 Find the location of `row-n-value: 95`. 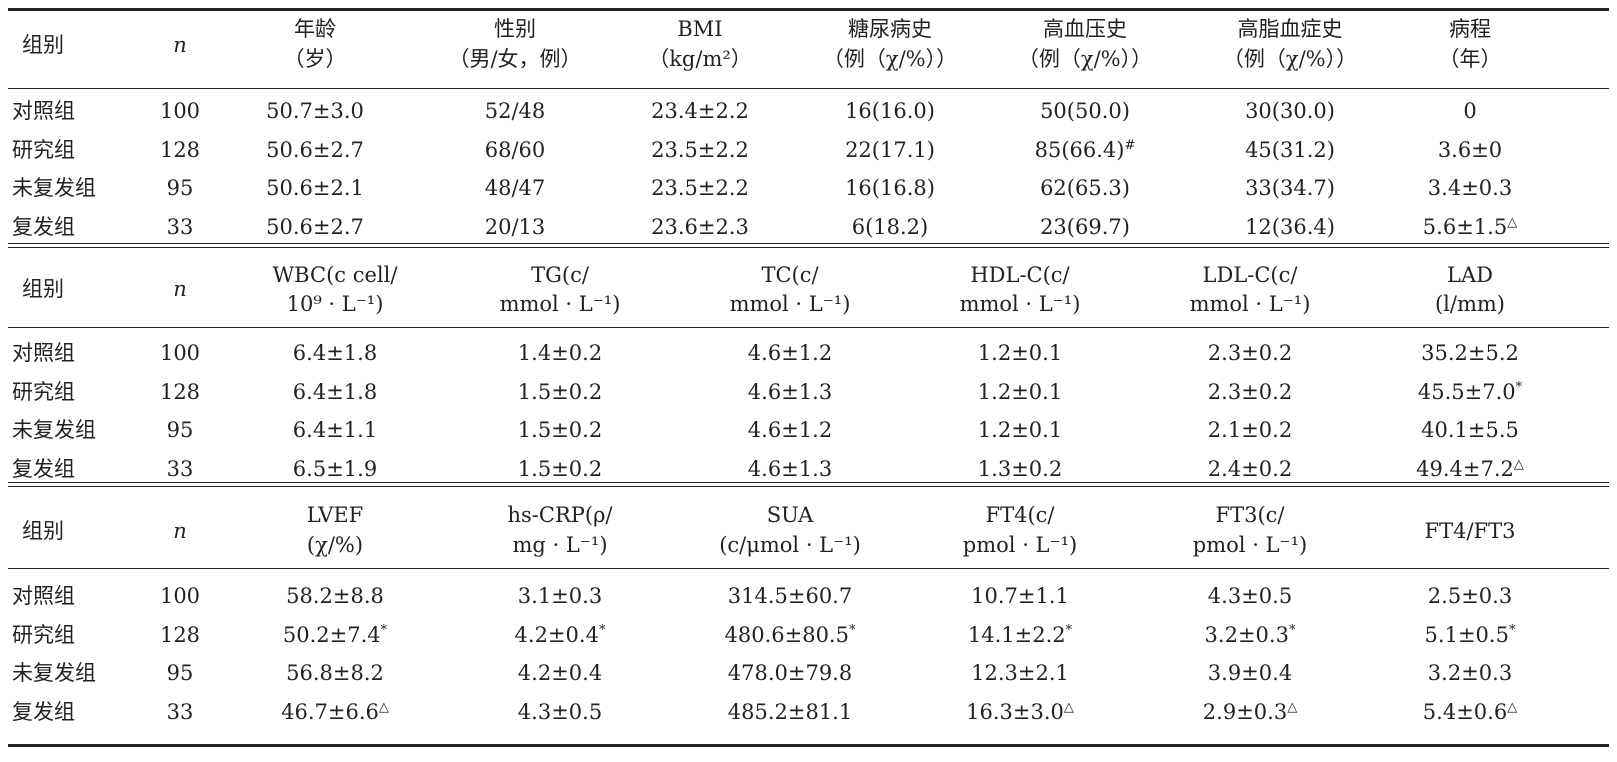

row-n-value: 95 is located at coordinates (180, 188).